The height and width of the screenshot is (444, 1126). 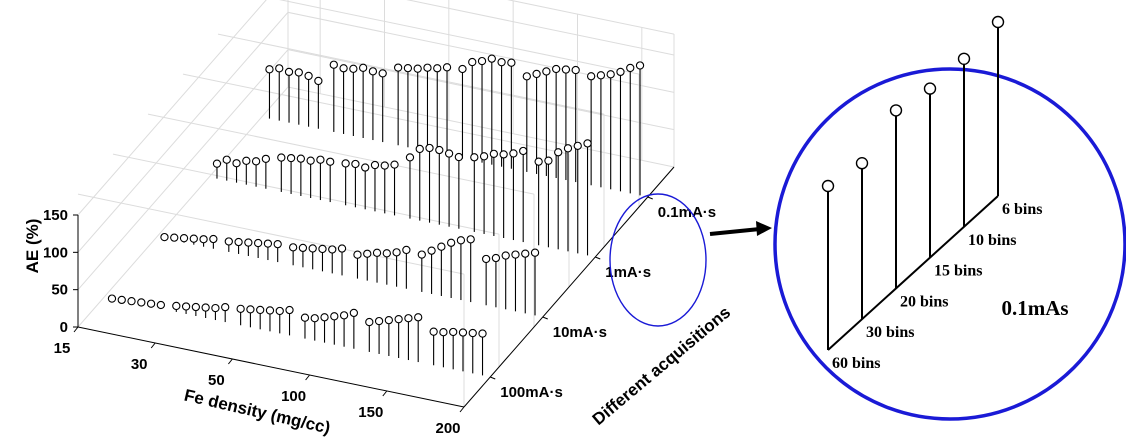 I want to click on z-tick-label: 100, so click(x=55, y=252).